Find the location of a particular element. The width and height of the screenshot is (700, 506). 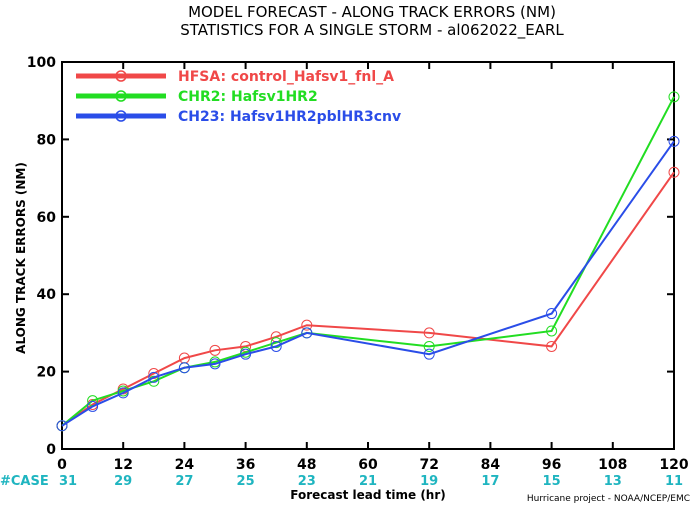

legend-label: CH23: Hafsv1HR2pblHR3cnv is located at coordinates (289, 117).